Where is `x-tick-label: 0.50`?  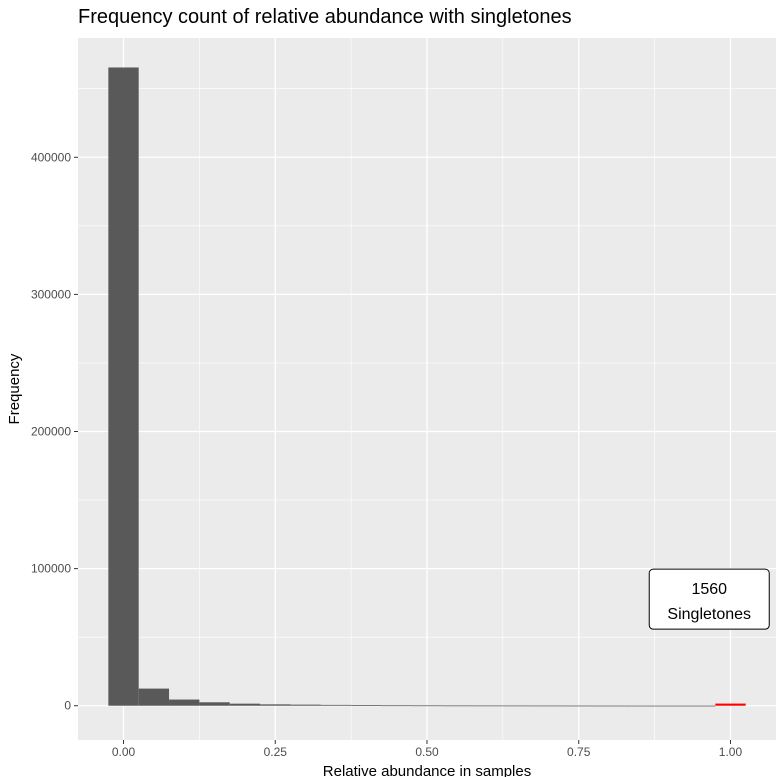
x-tick-label: 0.50 is located at coordinates (427, 752).